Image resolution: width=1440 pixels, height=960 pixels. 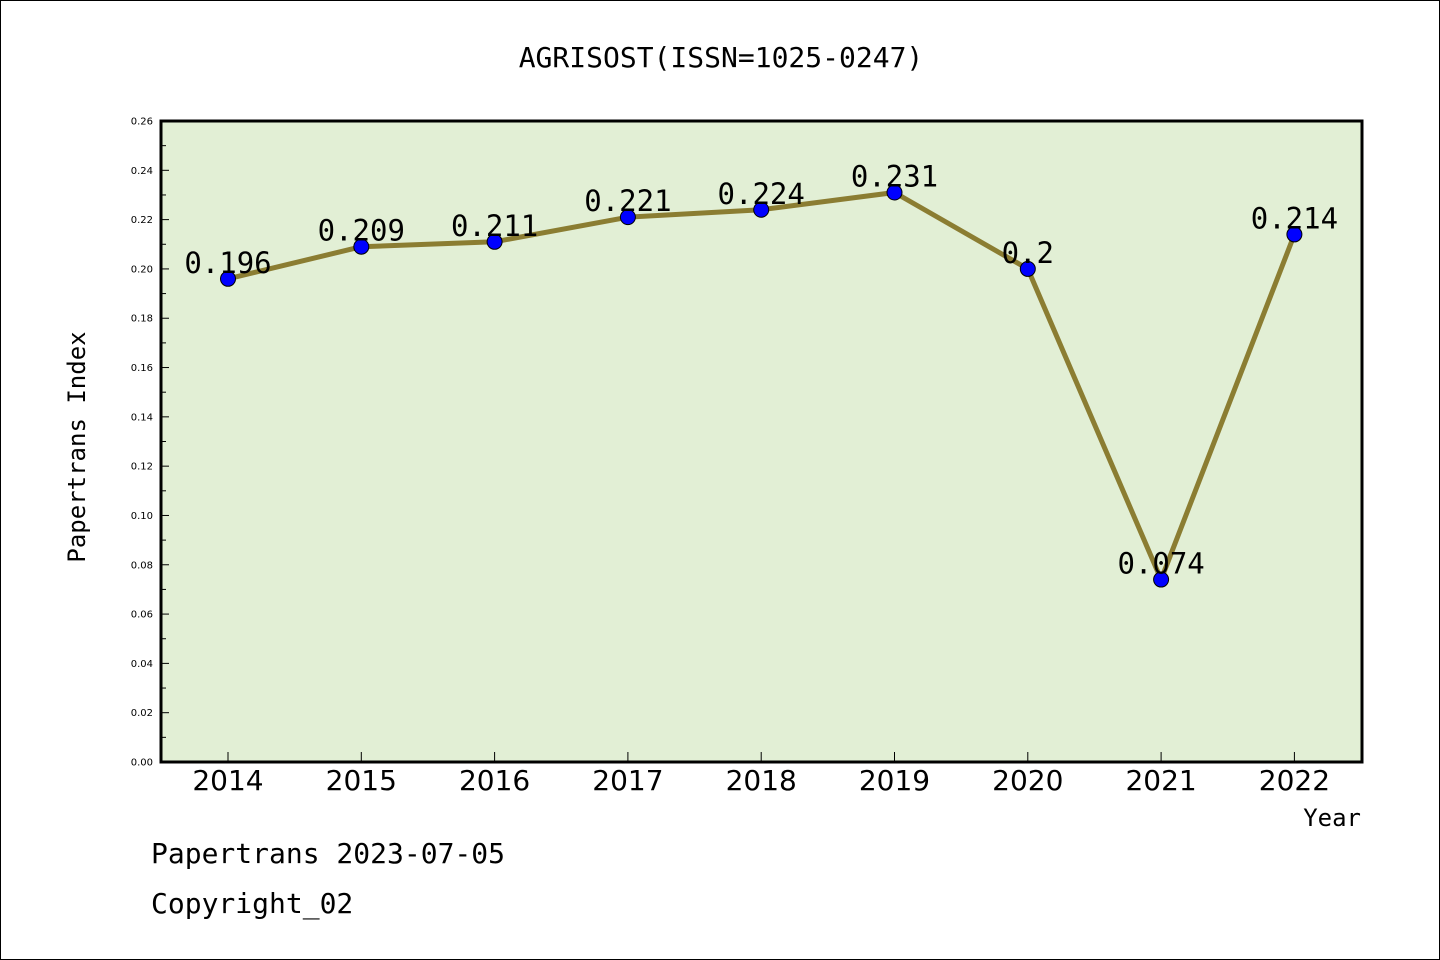 I want to click on y-tick-label: 0.26, so click(x=142, y=122).